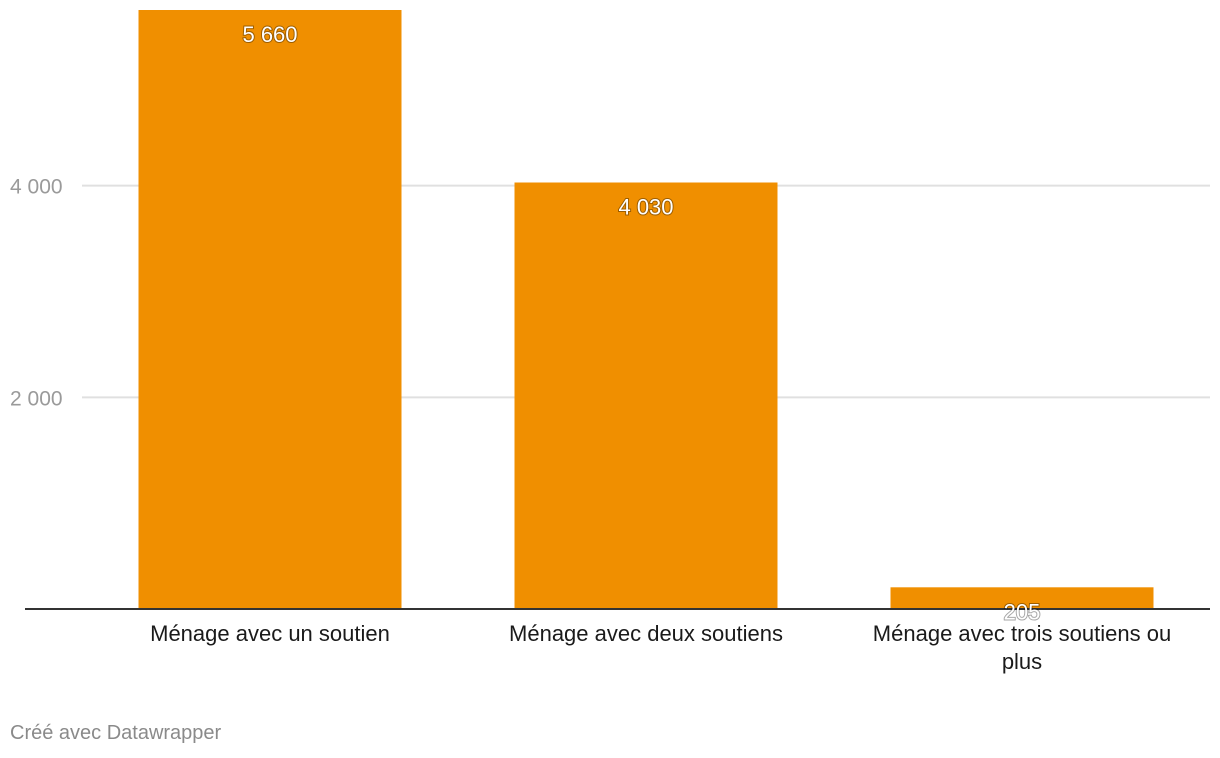 The width and height of the screenshot is (1220, 758). Describe the element at coordinates (36, 293) in the screenshot. I see `y-axis-ticks: 2 000 4 000` at that location.